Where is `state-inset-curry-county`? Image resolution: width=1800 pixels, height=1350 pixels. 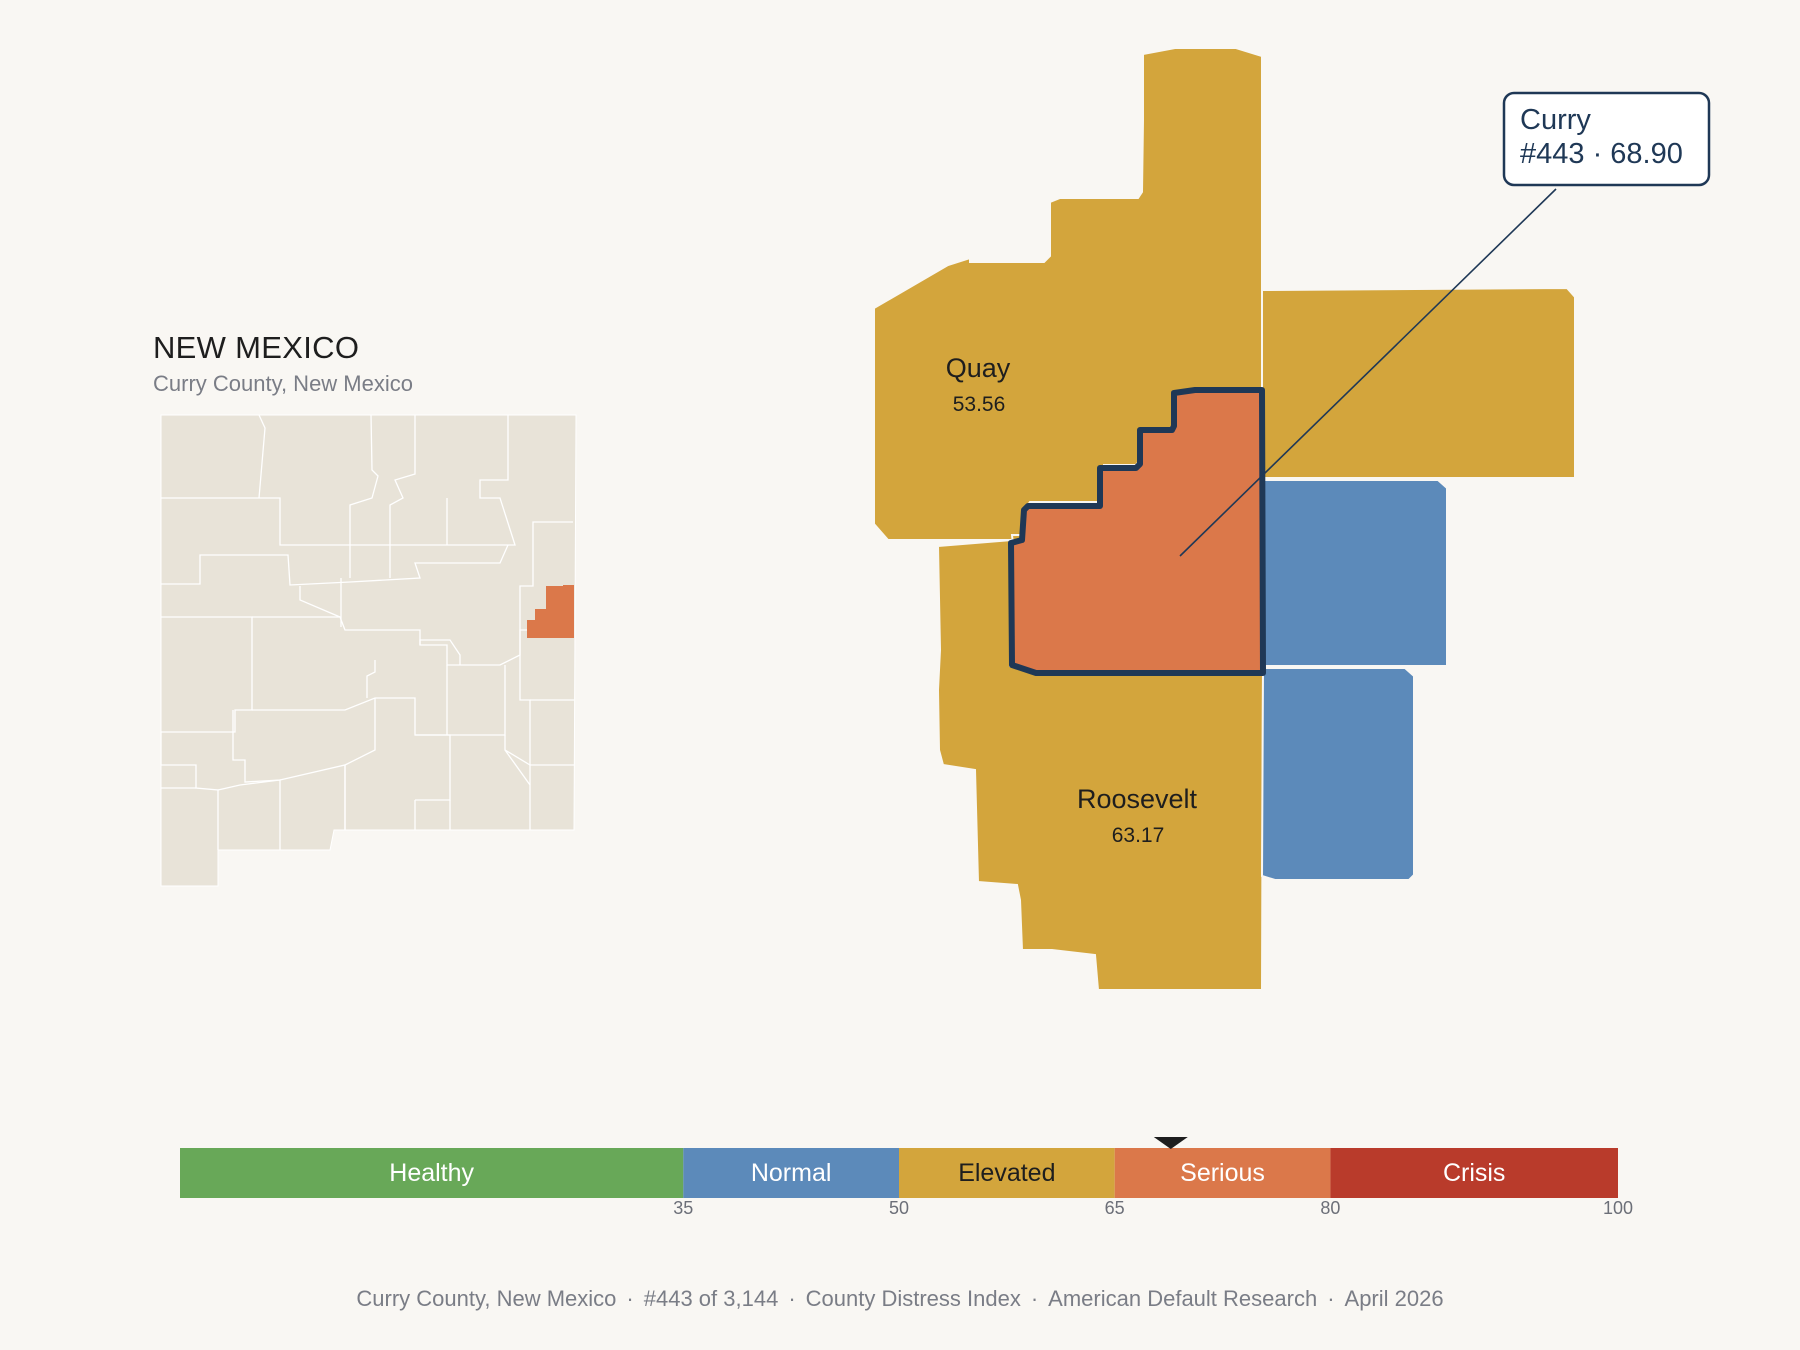 state-inset-curry-county is located at coordinates (550, 611).